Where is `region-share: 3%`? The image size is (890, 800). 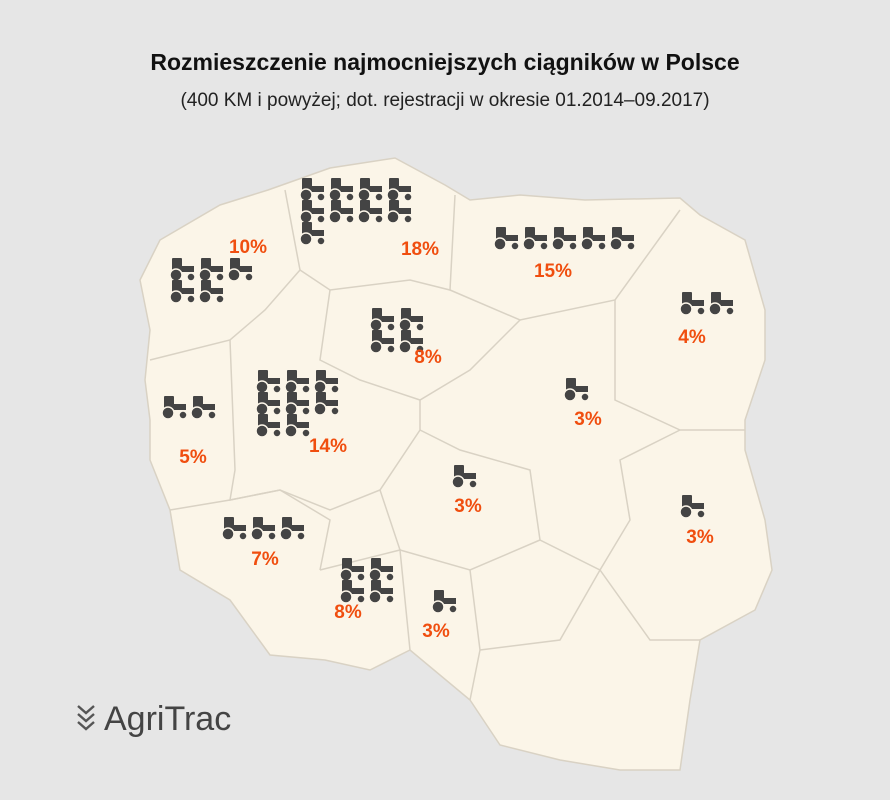 region-share: 3% is located at coordinates (588, 419).